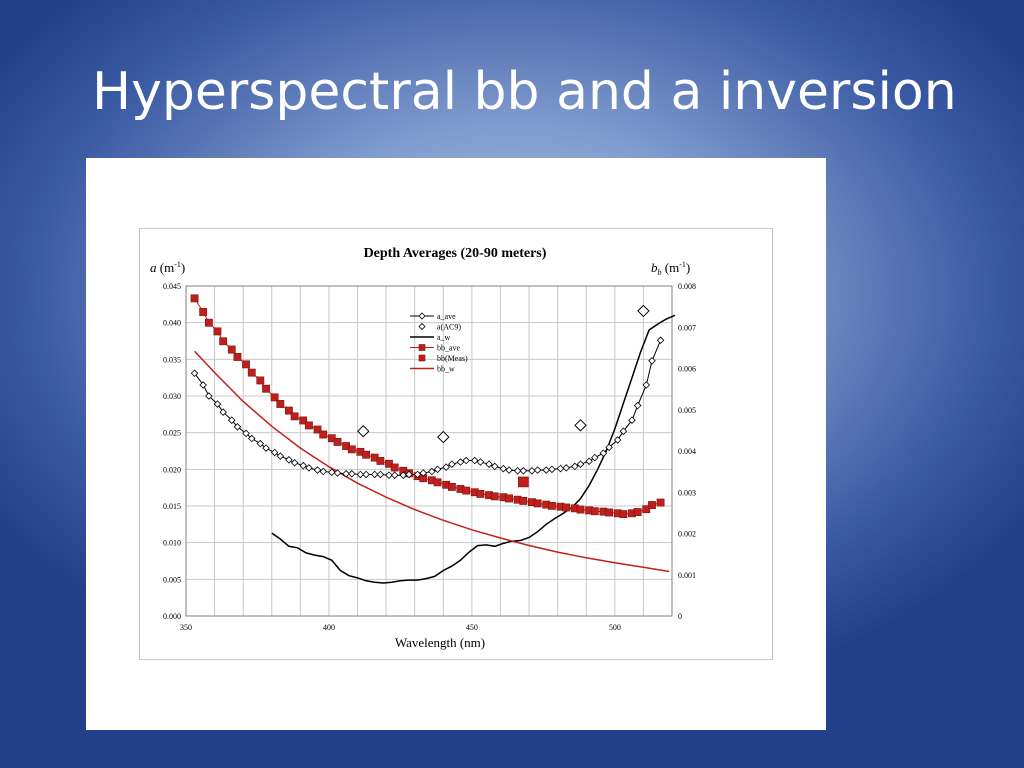  Describe the element at coordinates (687, 369) in the screenshot. I see `y-tick-label-right: 0.006` at that location.